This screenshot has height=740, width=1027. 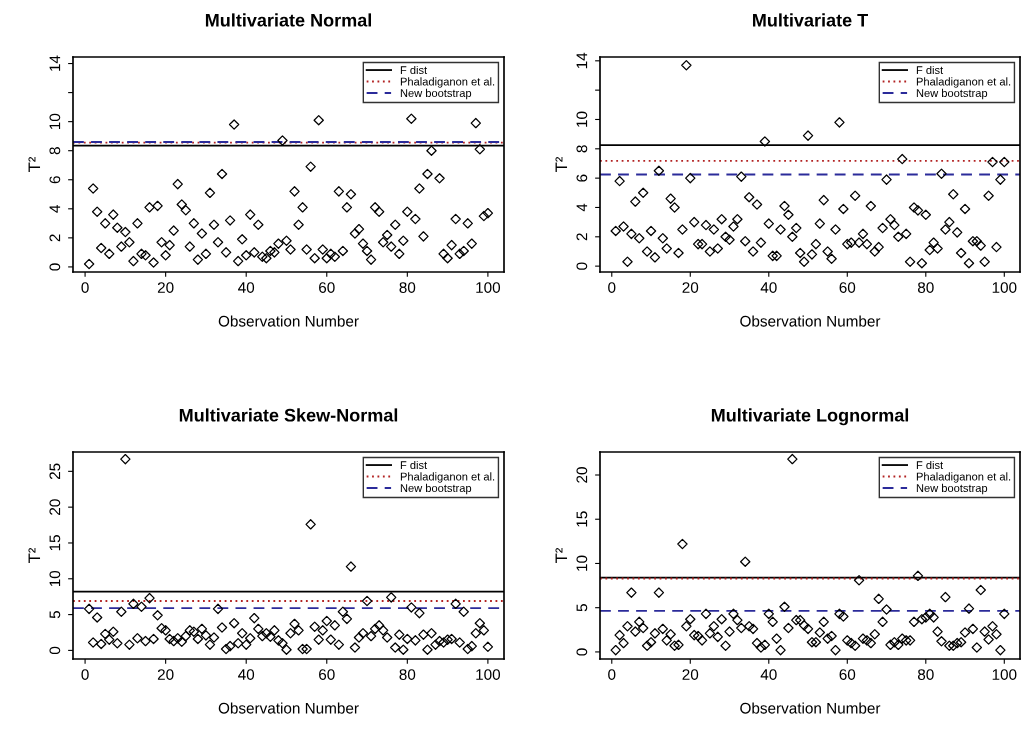 I want to click on y-tick-label: 25, so click(x=55, y=471).